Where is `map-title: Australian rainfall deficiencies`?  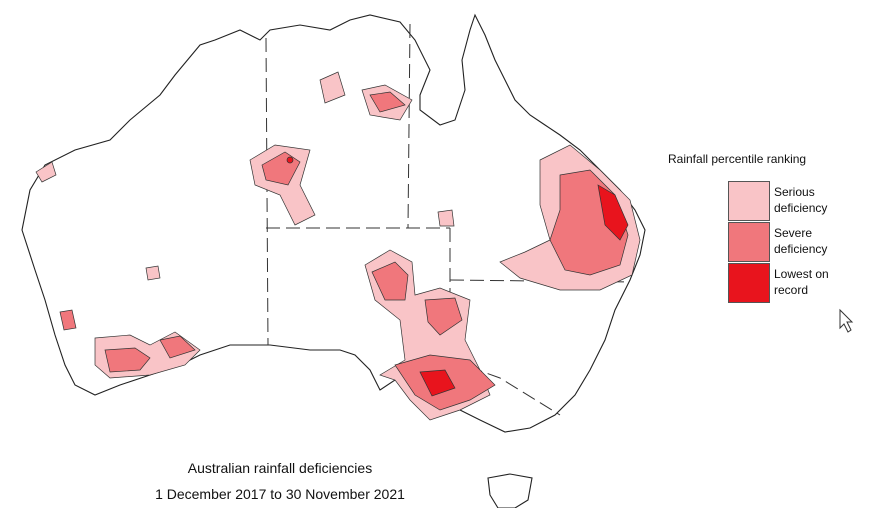 map-title: Australian rainfall deficiencies is located at coordinates (280, 468).